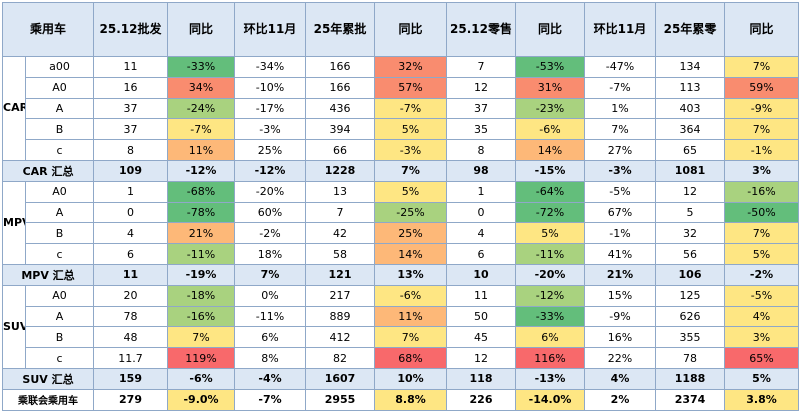 This screenshot has height=411, width=800. What do you see at coordinates (340, 378) in the screenshot?
I see `ytd-wholesale-cell: 1607` at bounding box center [340, 378].